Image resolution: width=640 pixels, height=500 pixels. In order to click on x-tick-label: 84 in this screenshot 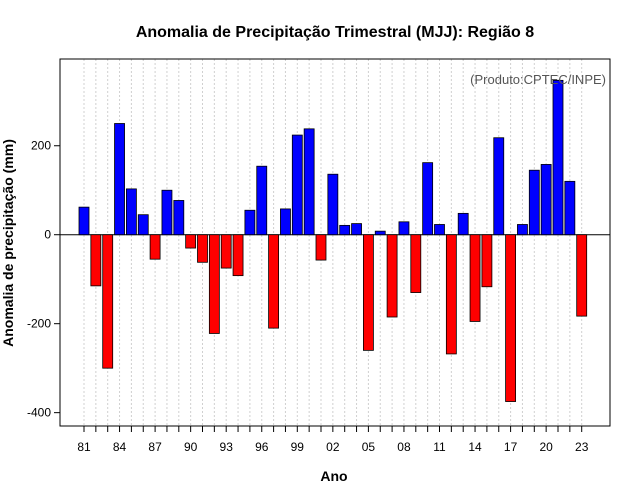, I will do `click(120, 447)`.